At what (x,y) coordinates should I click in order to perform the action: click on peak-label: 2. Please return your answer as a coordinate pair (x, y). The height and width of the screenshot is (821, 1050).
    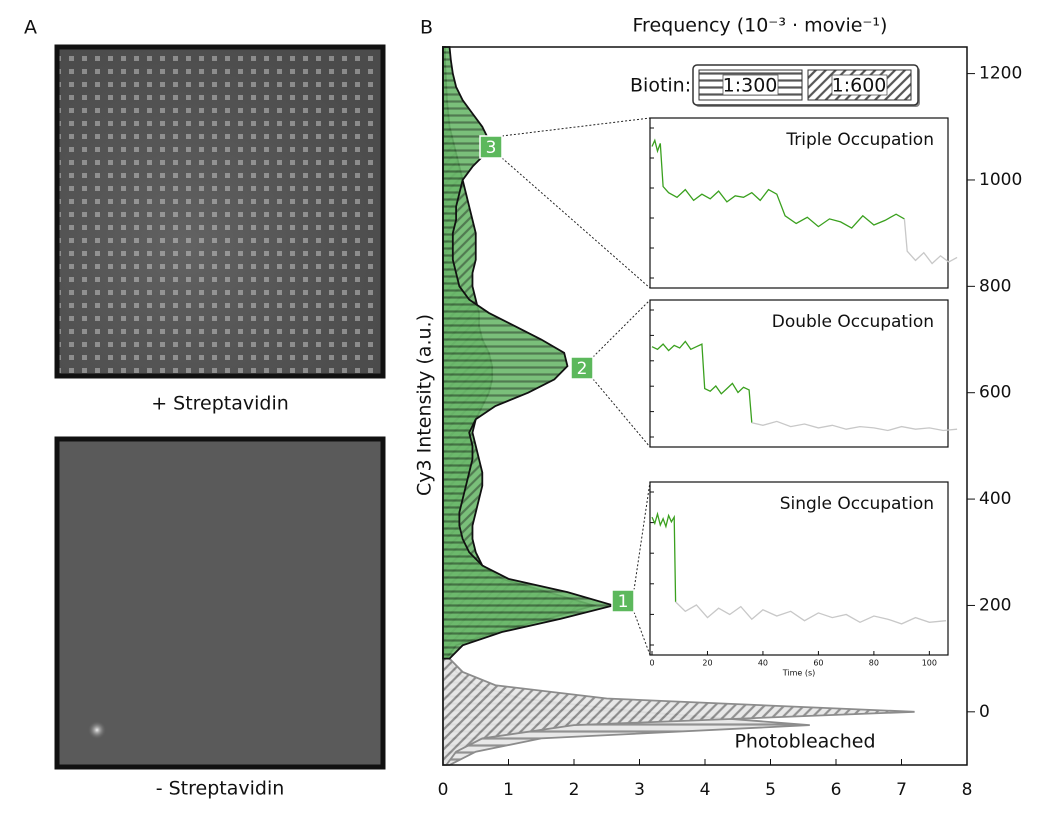
    Looking at the image, I should click on (582, 369).